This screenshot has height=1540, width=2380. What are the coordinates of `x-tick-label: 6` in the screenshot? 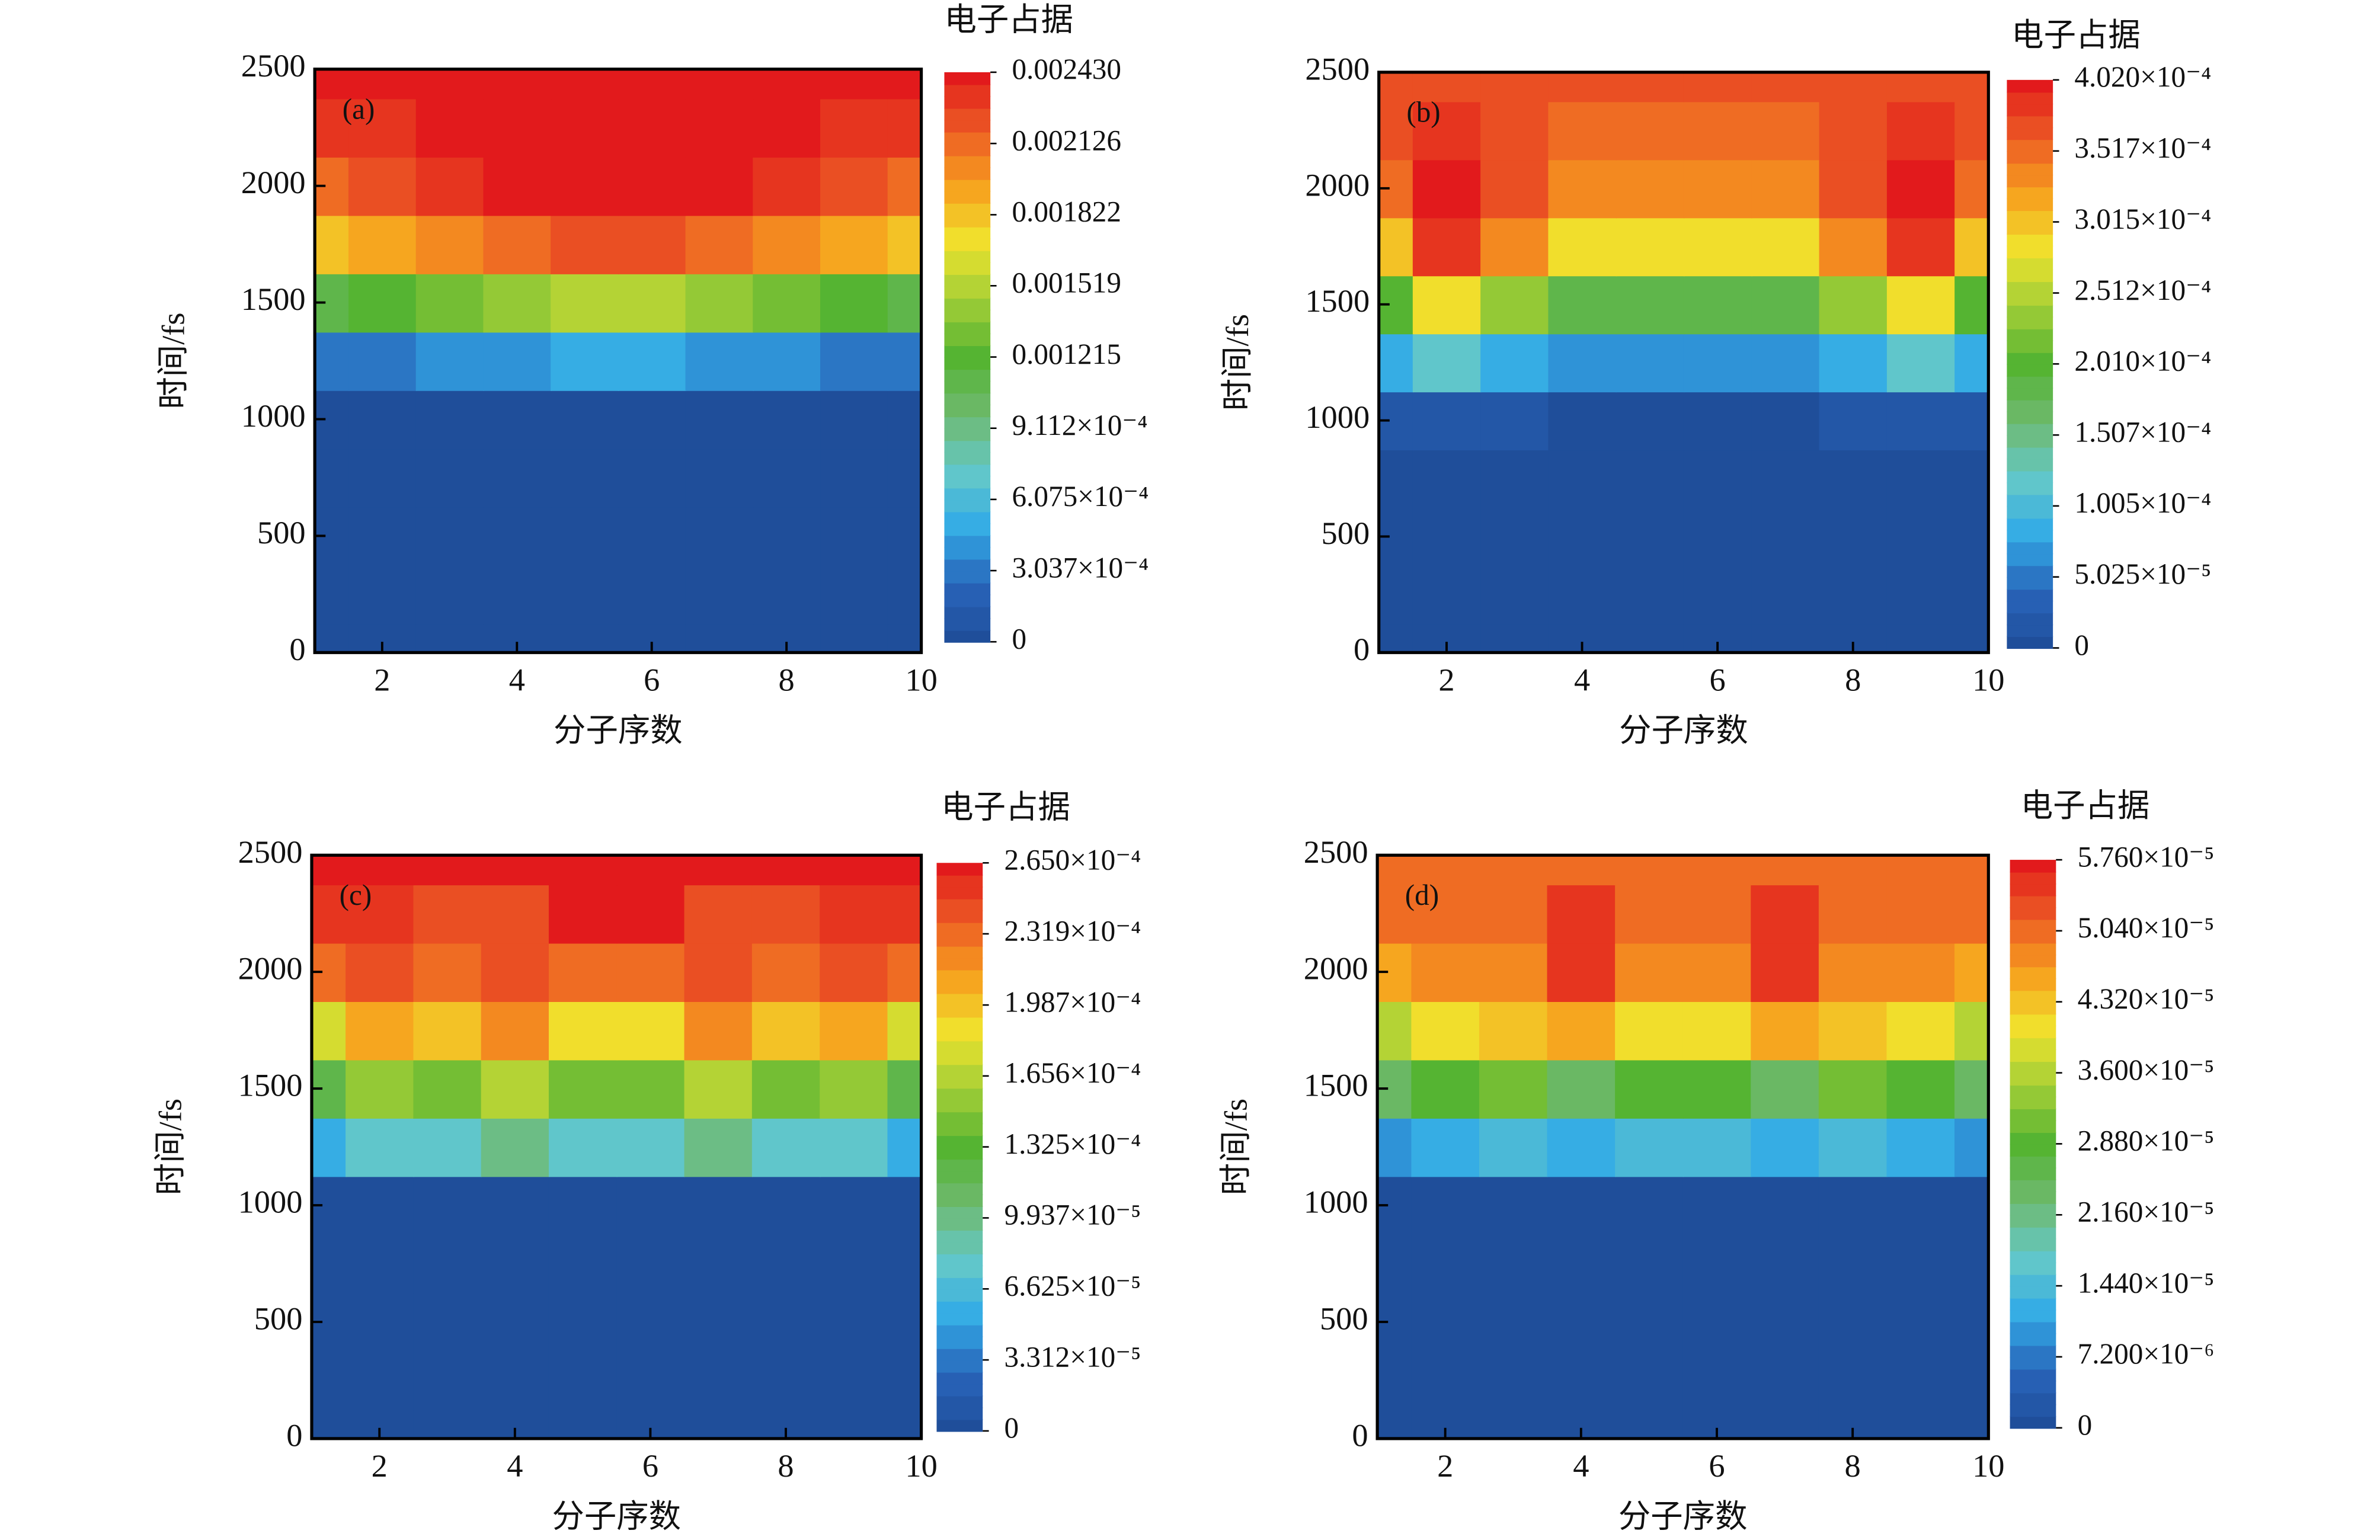 It's located at (650, 1466).